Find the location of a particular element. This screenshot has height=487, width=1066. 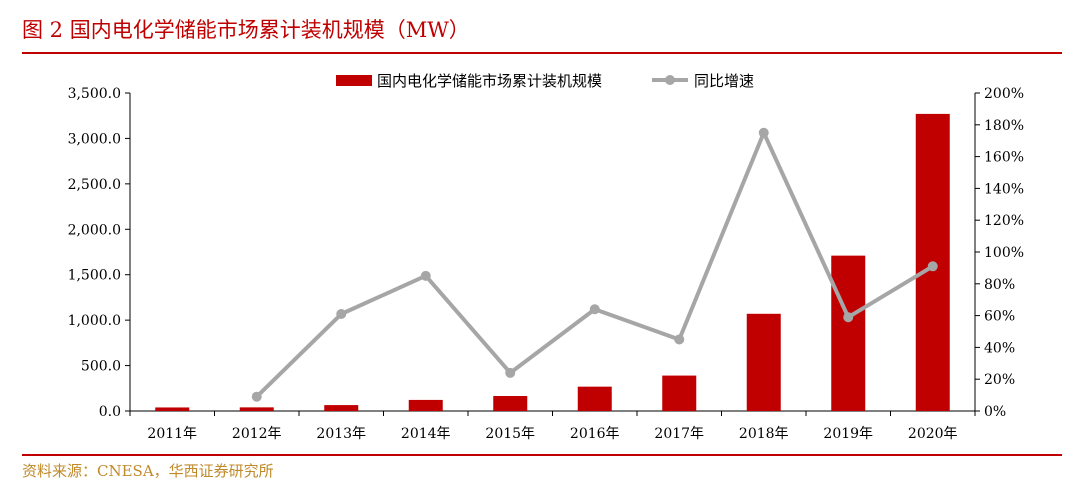

x-tick-label: 2020年 is located at coordinates (933, 434).